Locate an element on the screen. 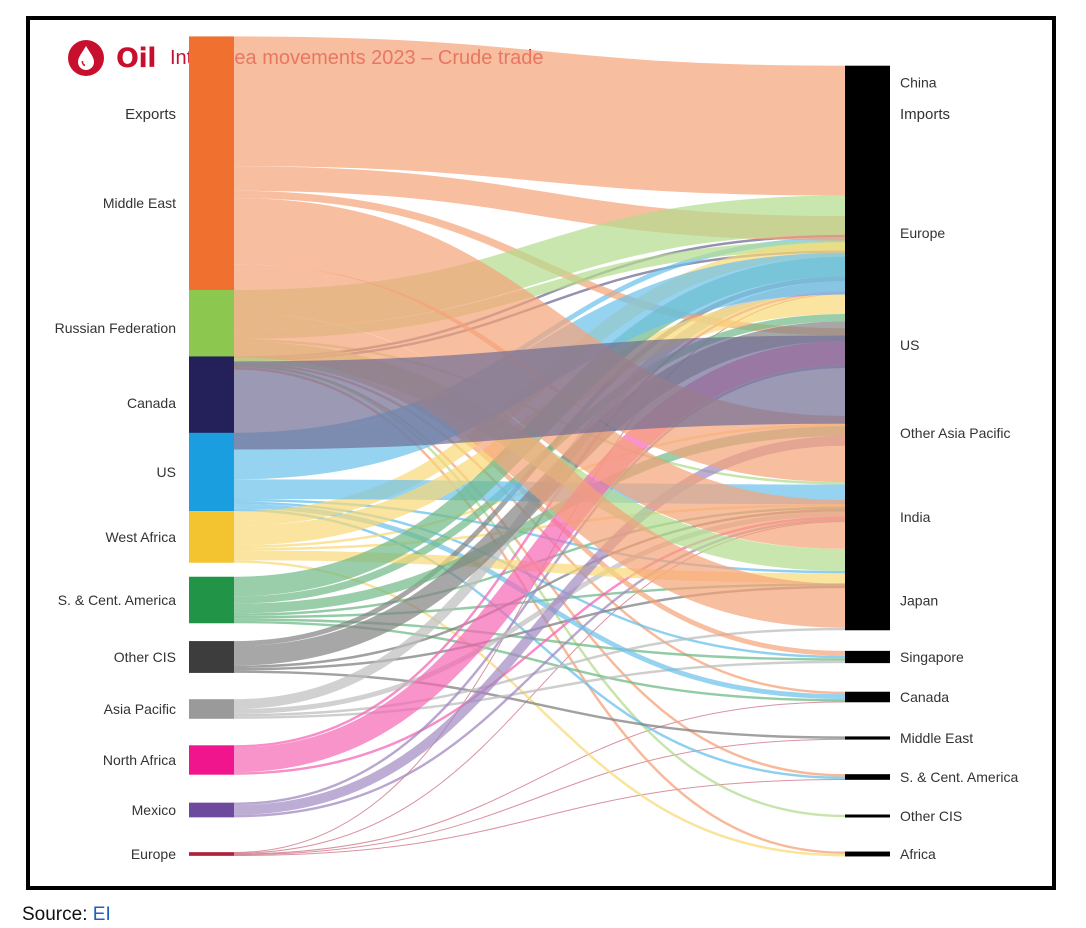 The height and width of the screenshot is (928, 1086). source-label-canada: Canada is located at coordinates (151, 403).